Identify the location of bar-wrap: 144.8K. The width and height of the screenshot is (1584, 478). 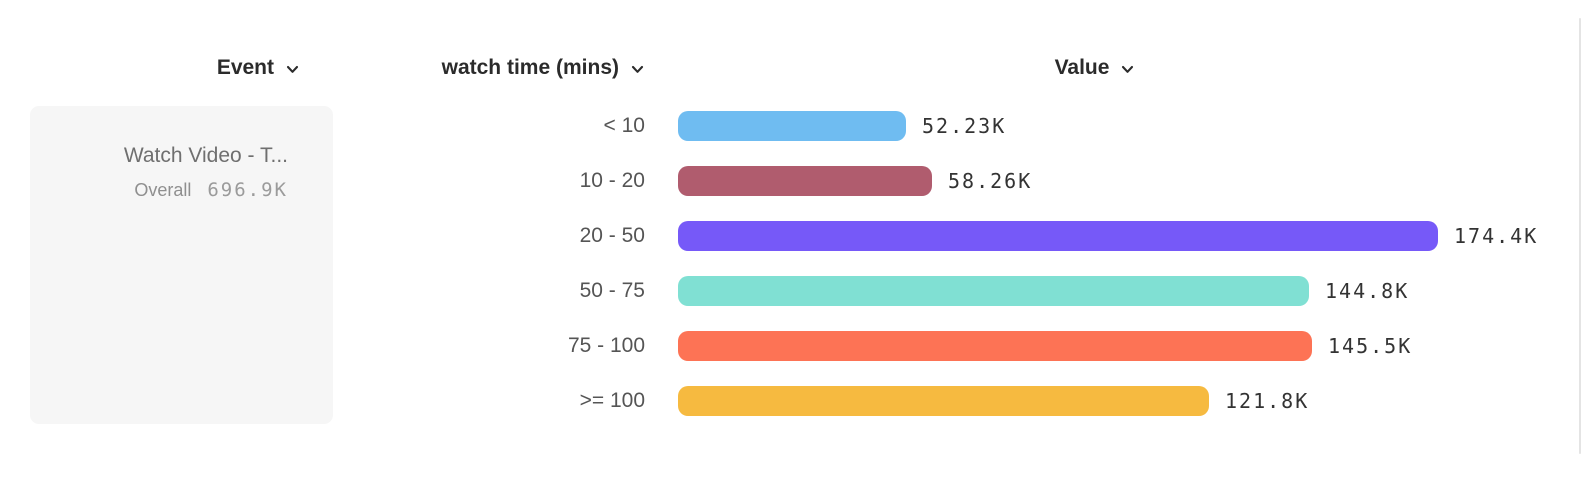
(1043, 290).